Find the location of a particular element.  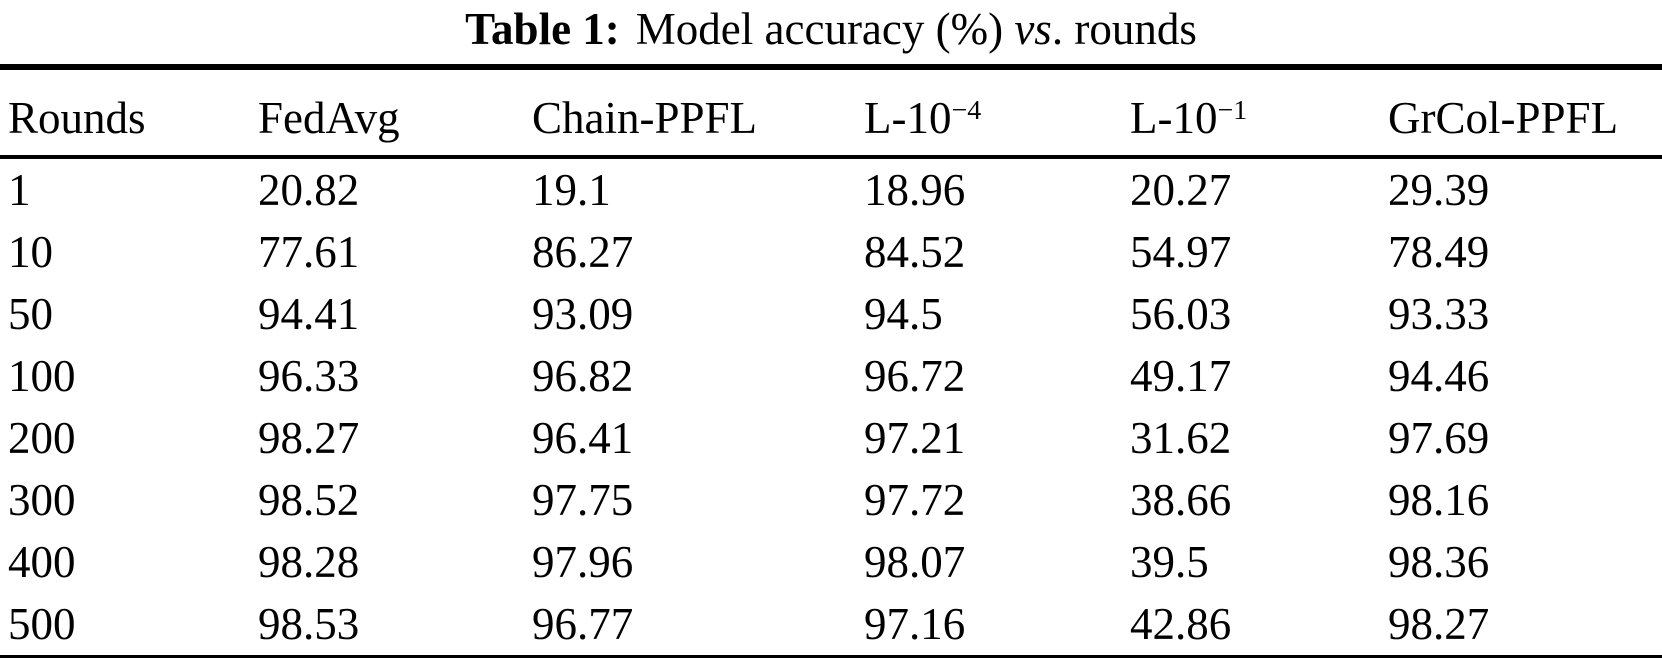

column-header-rounds: Rounds is located at coordinates (129, 113).